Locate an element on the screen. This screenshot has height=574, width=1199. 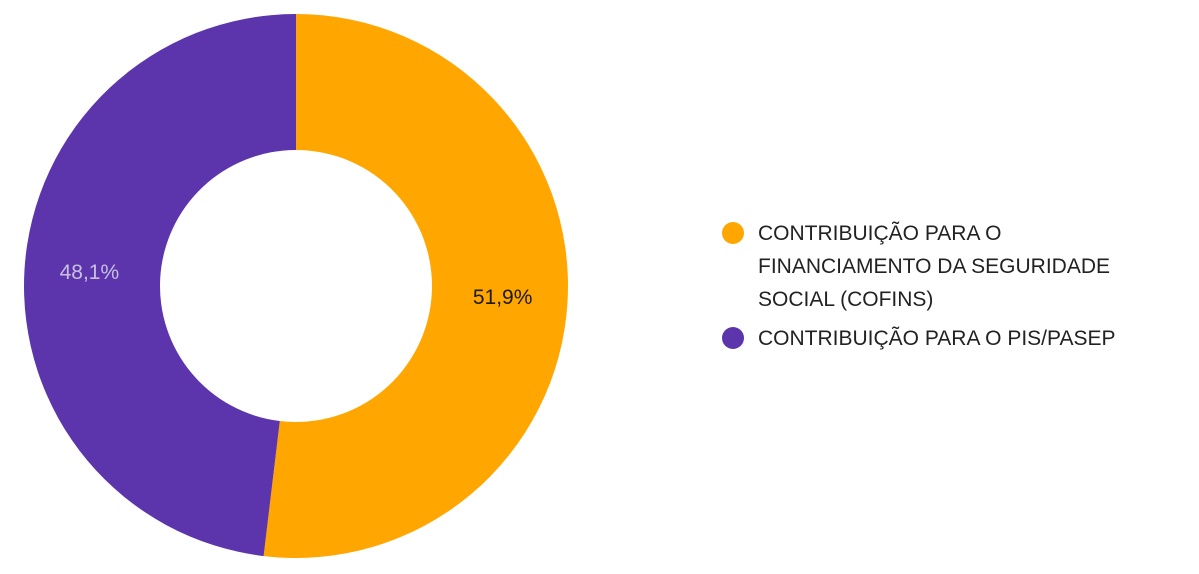
legend-label-pis-pasep: CONTRIBUIÇÃO PARA O PIS/PASEP is located at coordinates (937, 338).